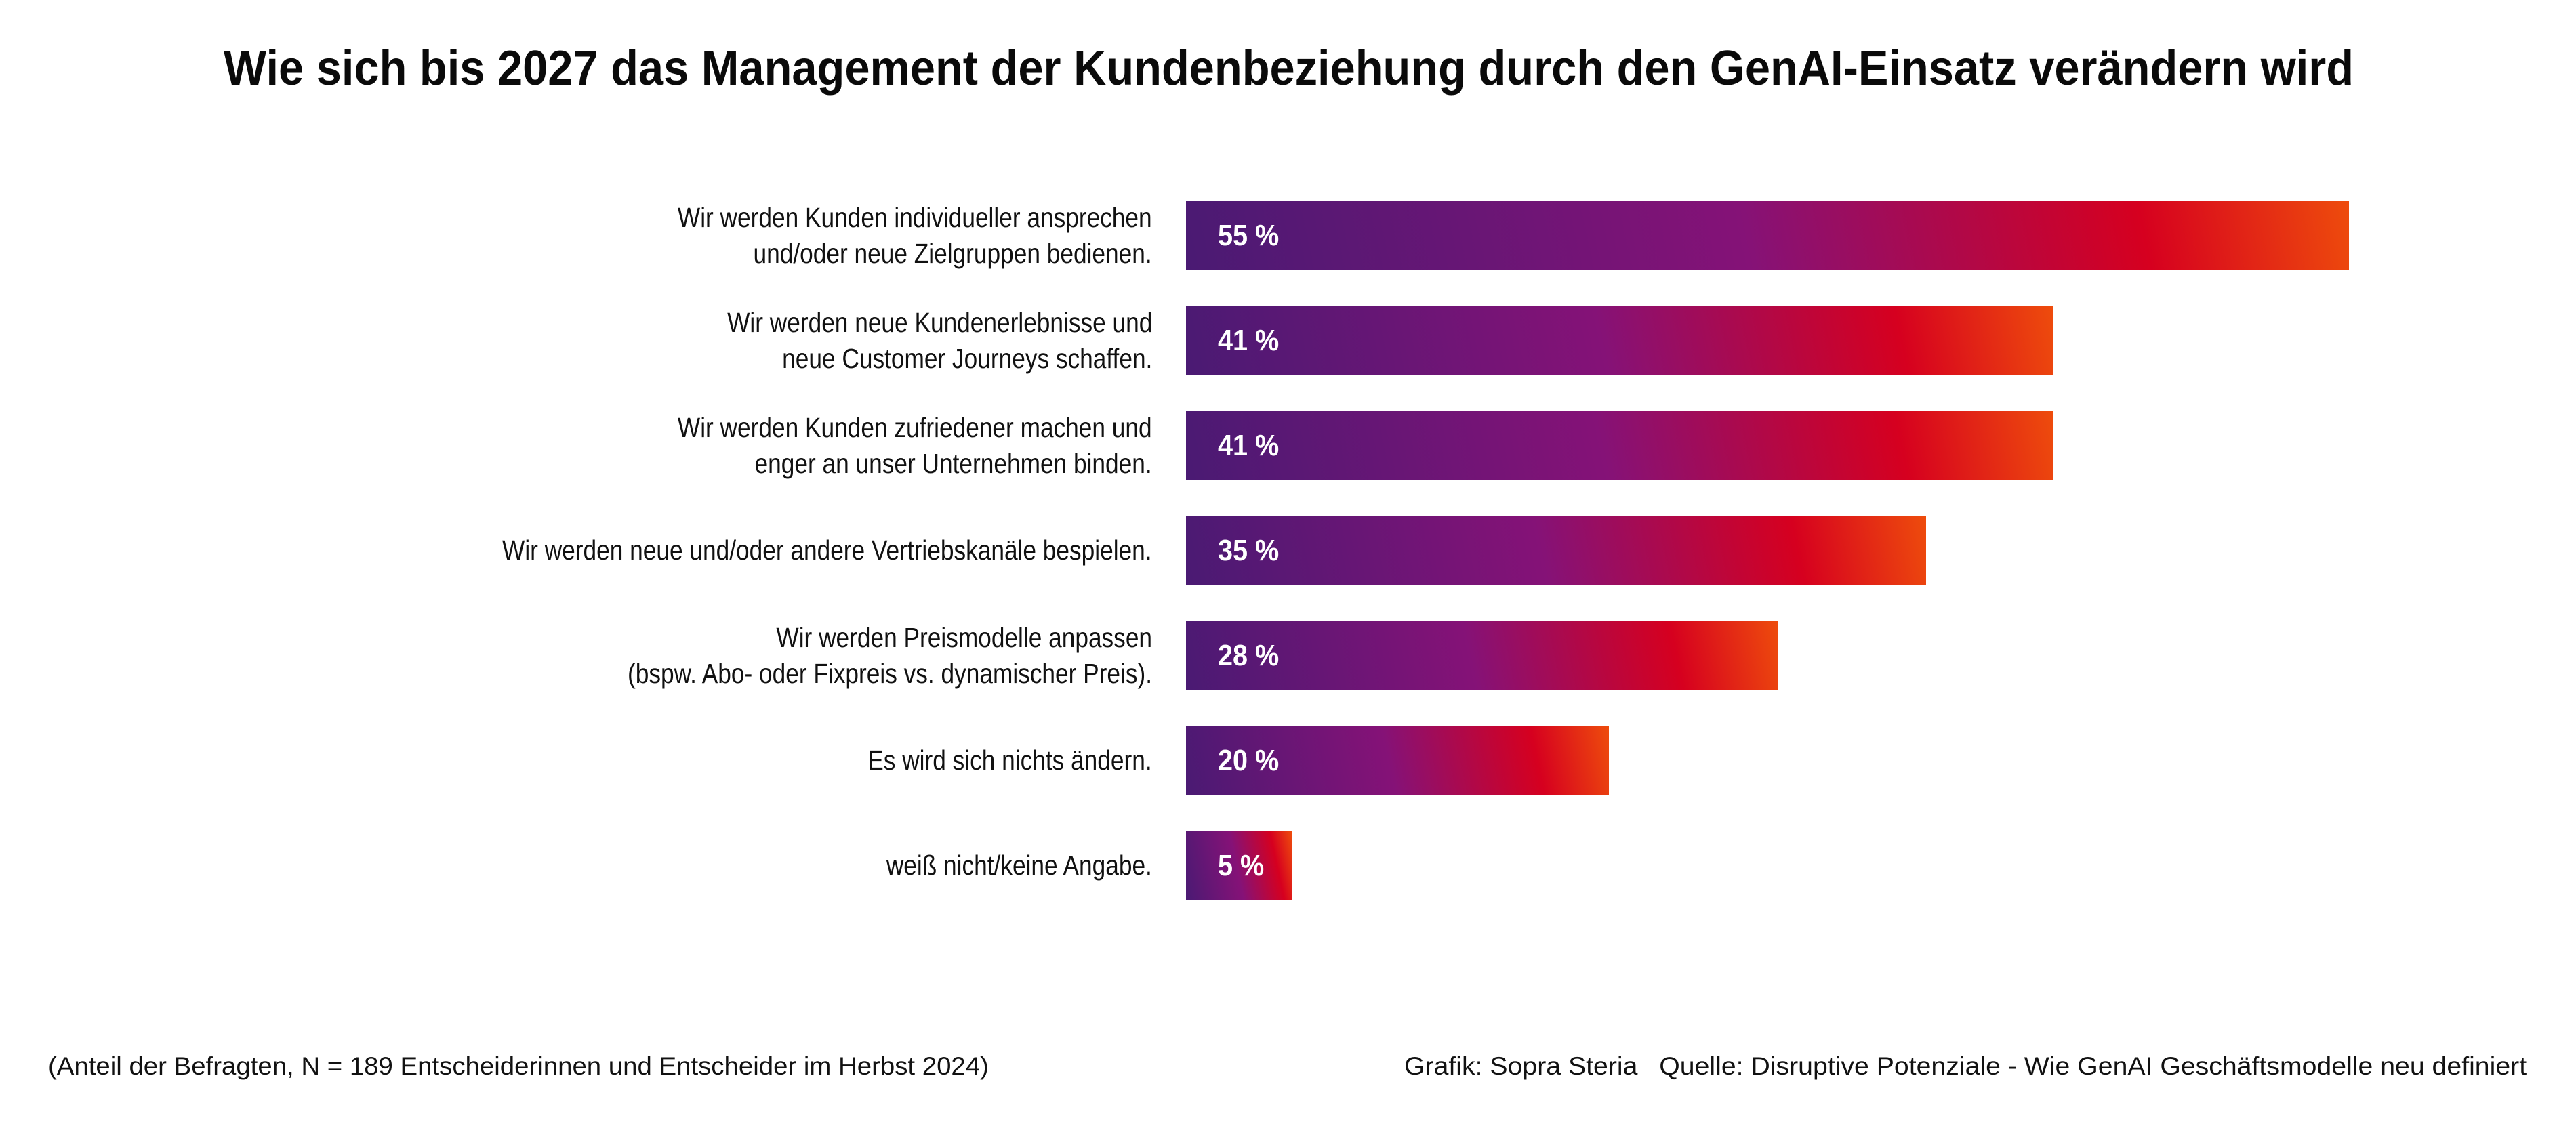 This screenshot has width=2576, height=1124. What do you see at coordinates (1249, 761) in the screenshot?
I see `data-label: 20 %` at bounding box center [1249, 761].